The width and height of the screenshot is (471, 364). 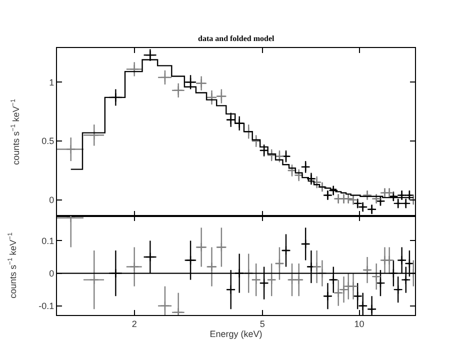 What do you see at coordinates (262, 323) in the screenshot?
I see `x-tick-label: 5` at bounding box center [262, 323].